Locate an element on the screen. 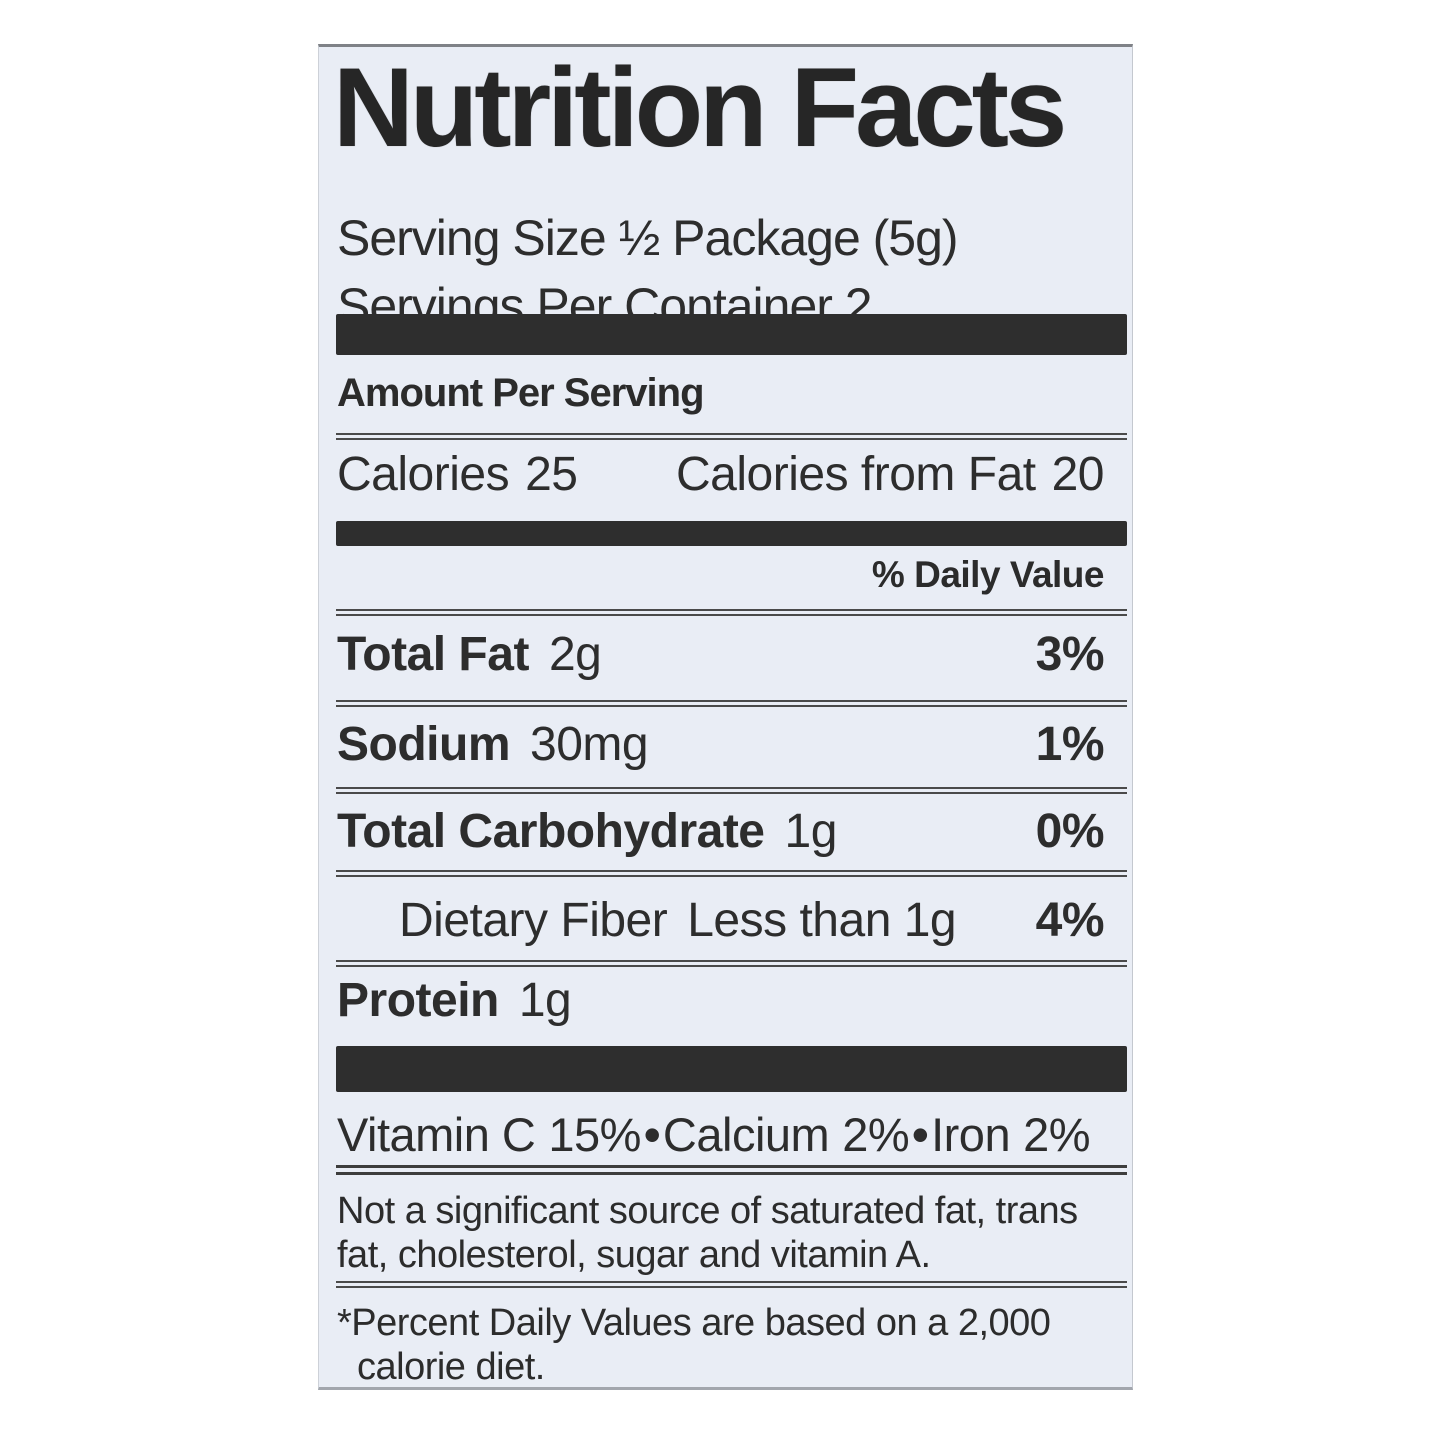  micronutrient-vitamin-c: Vitamin C 15% is located at coordinates (489, 1134).